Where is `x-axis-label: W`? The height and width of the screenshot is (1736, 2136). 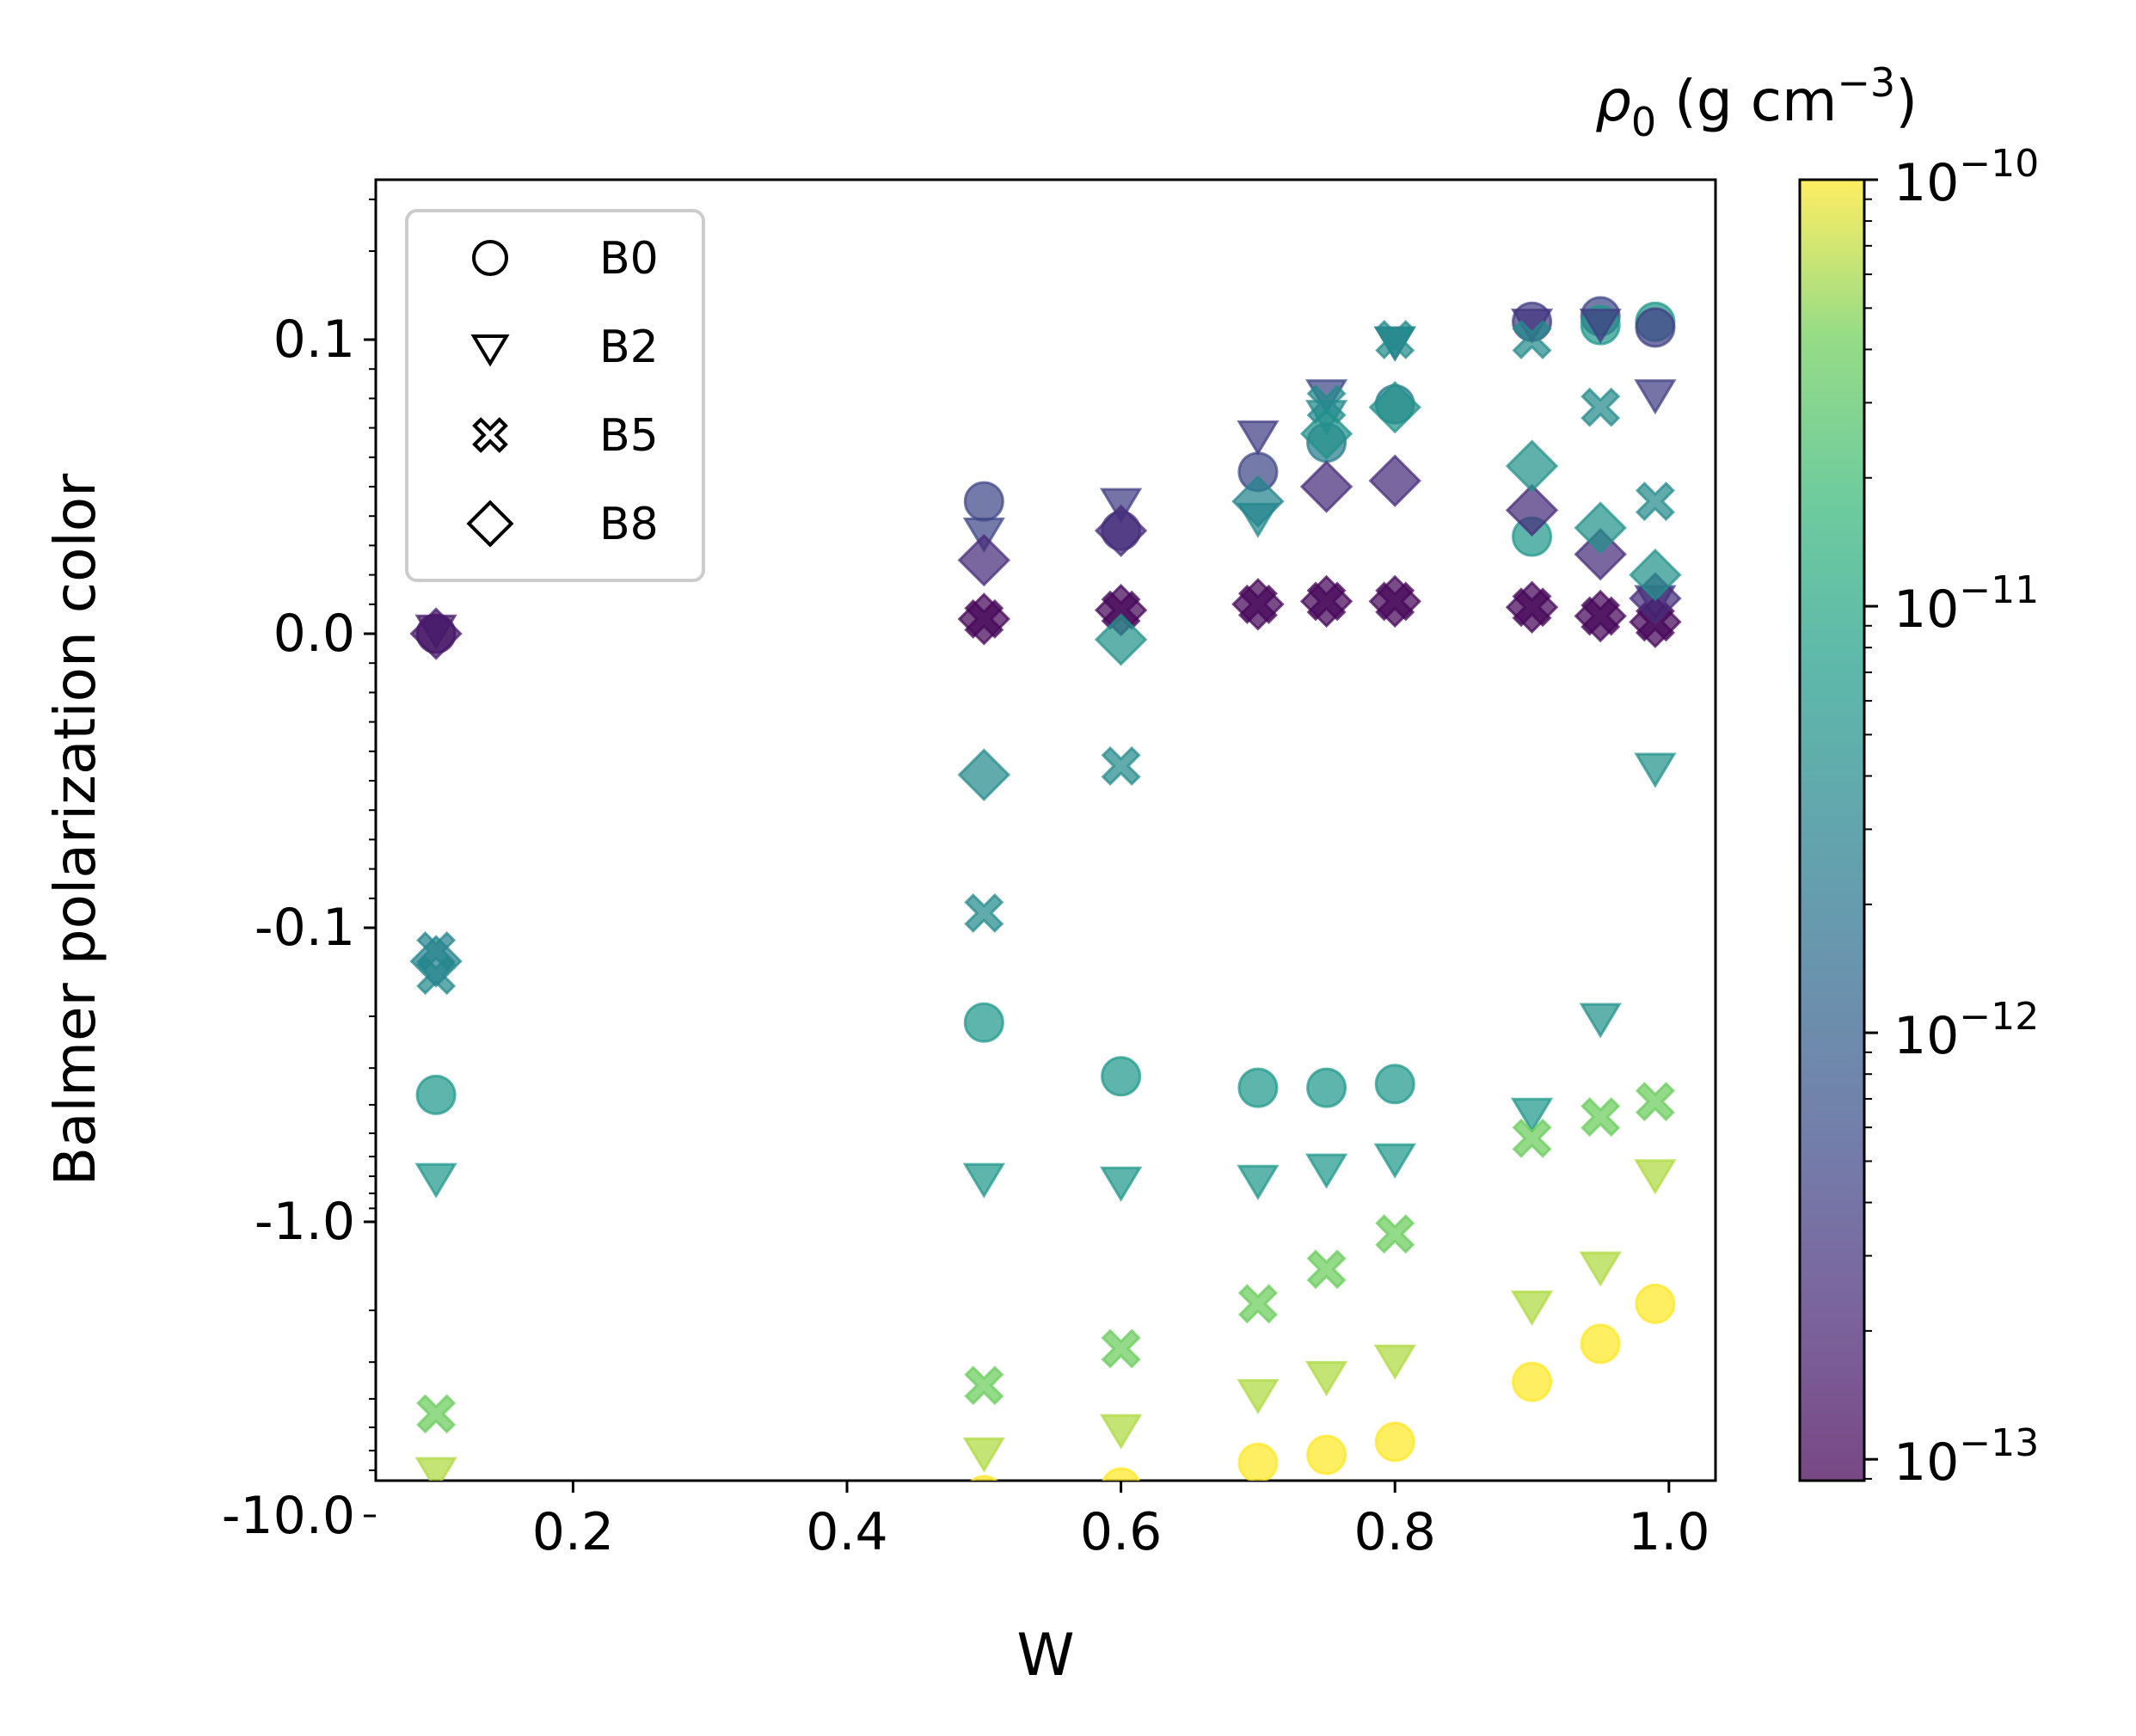 x-axis-label: W is located at coordinates (1045, 1656).